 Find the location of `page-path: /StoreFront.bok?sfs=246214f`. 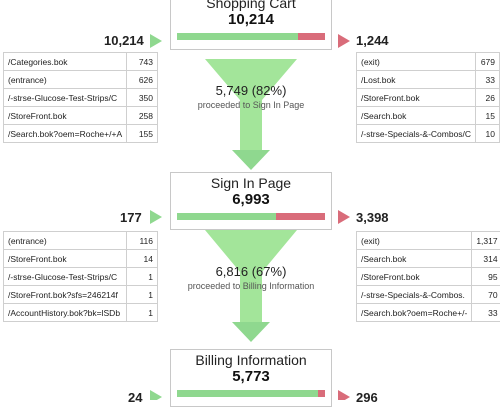

page-path: /StoreFront.bok?sfs=246214f is located at coordinates (65, 295).